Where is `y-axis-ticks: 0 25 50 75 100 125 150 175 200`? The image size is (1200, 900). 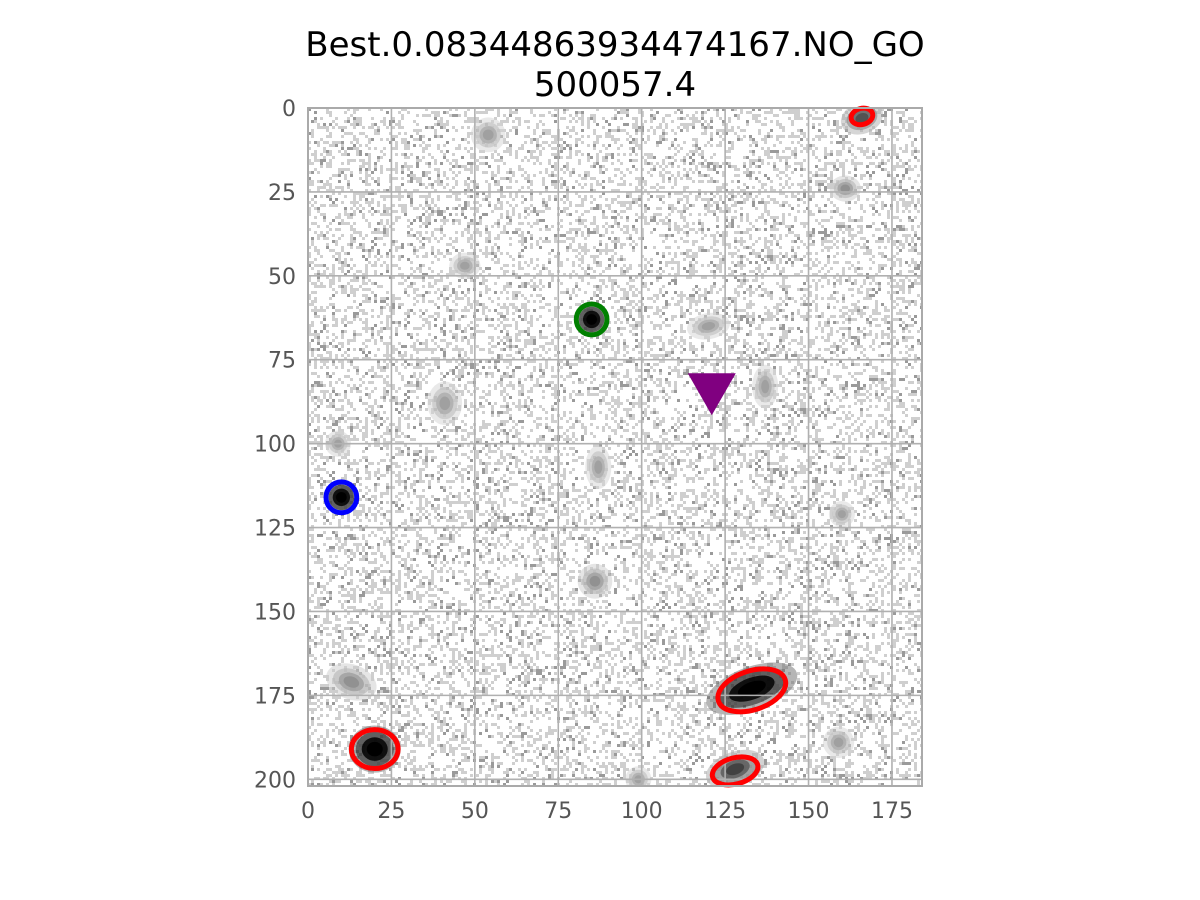
y-axis-ticks: 0 25 50 75 100 125 150 175 200 is located at coordinates (275, 445).